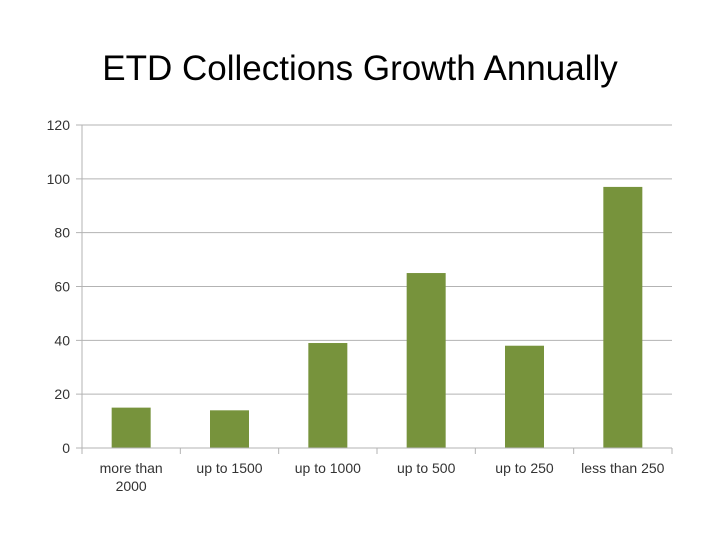 The height and width of the screenshot is (540, 720). Describe the element at coordinates (622, 468) in the screenshot. I see `x-tick-label: less than 250` at that location.